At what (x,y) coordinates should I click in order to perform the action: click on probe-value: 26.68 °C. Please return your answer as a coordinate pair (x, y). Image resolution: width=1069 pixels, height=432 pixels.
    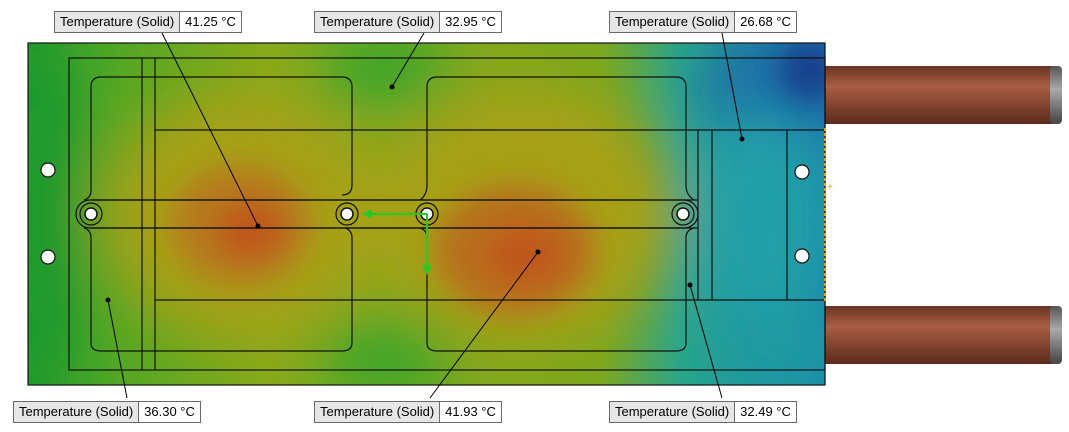
    Looking at the image, I should click on (766, 22).